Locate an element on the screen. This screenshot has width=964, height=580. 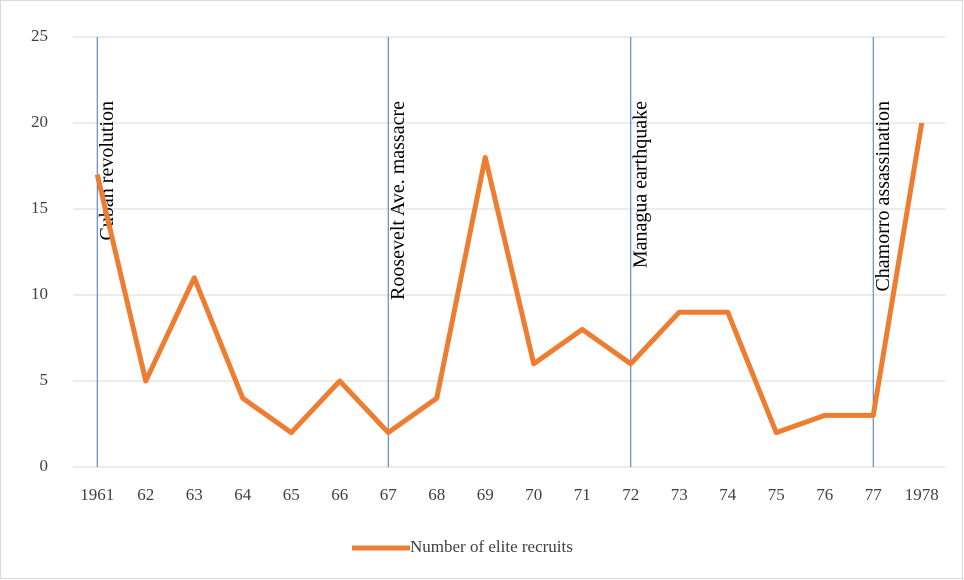
y-tick-label: 25 is located at coordinates (39, 35).